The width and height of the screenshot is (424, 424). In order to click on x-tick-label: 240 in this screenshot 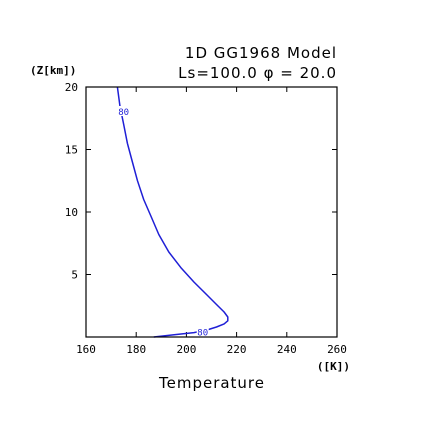, I will do `click(287, 349)`.